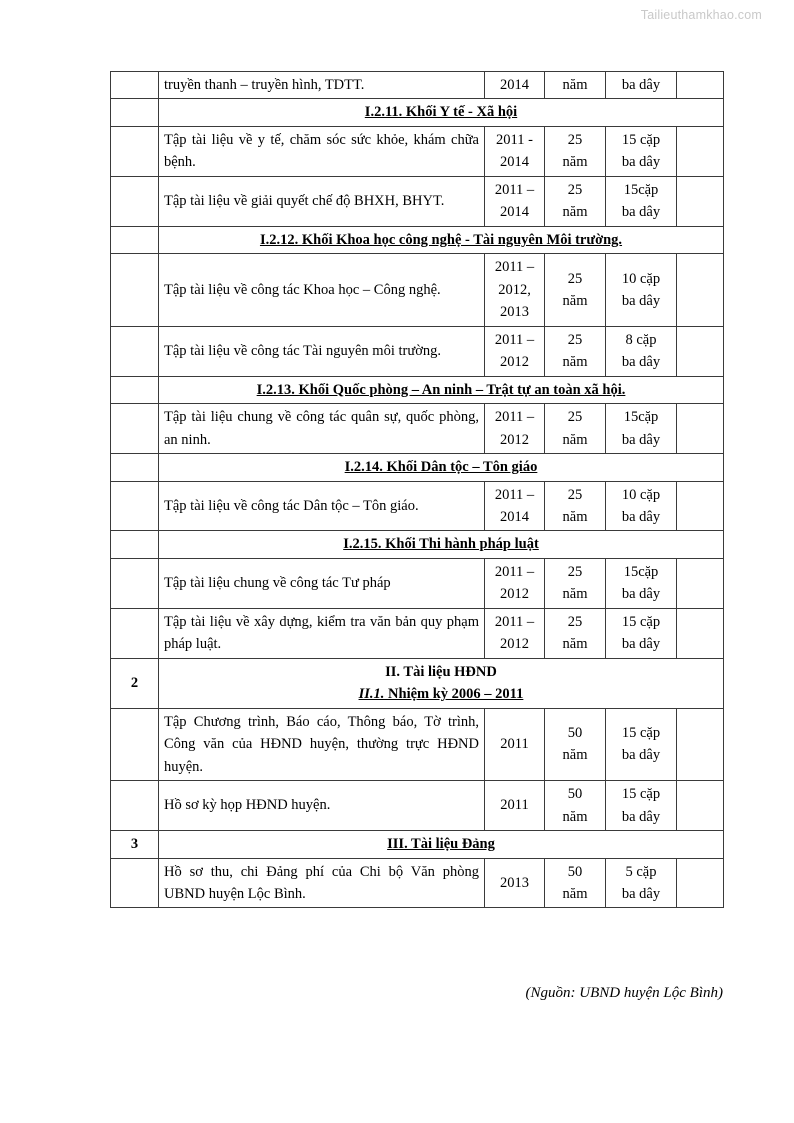 Image resolution: width=794 pixels, height=1123 pixels. I want to click on row-index-cell: 2, so click(134, 683).